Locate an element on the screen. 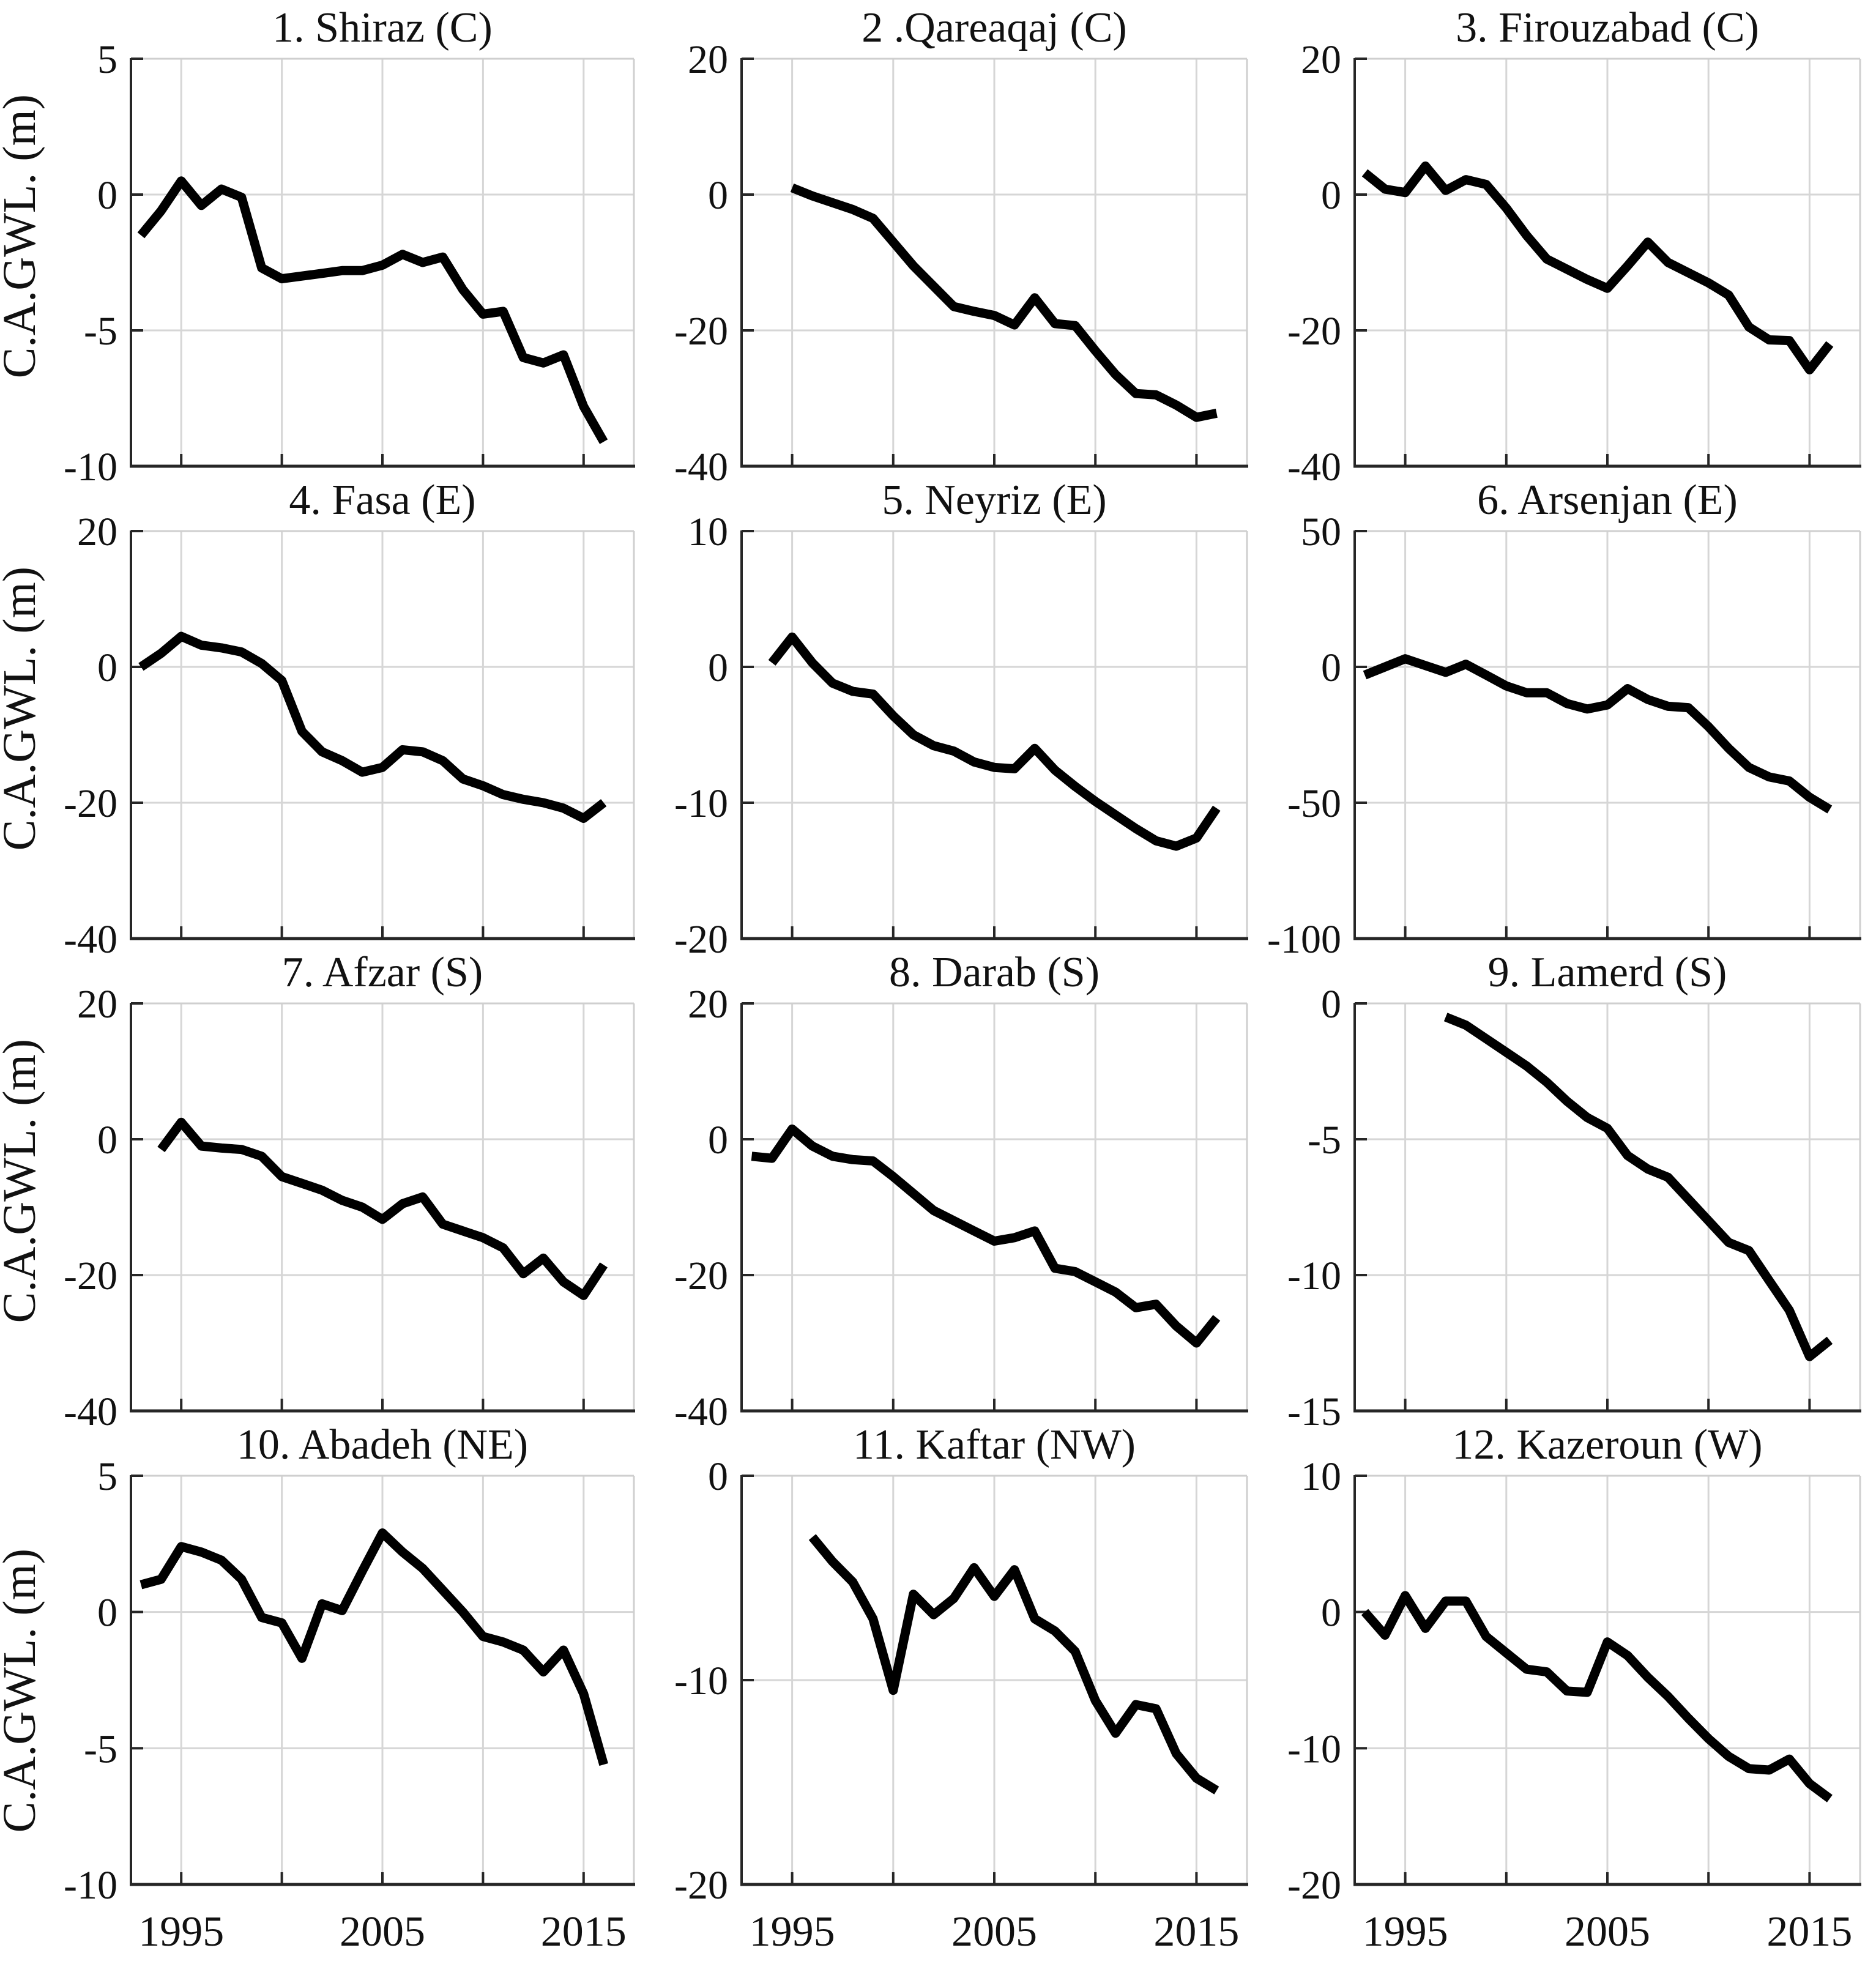  data-line-neyriz is located at coordinates (994, 741).